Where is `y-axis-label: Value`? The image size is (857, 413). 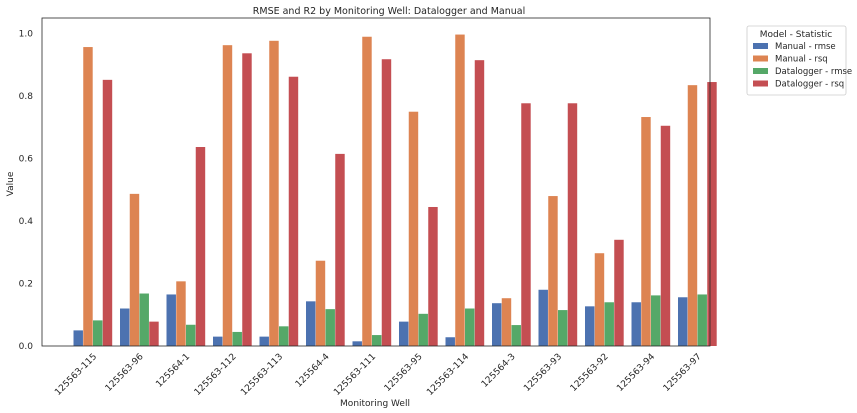 y-axis-label: Value is located at coordinates (11, 183).